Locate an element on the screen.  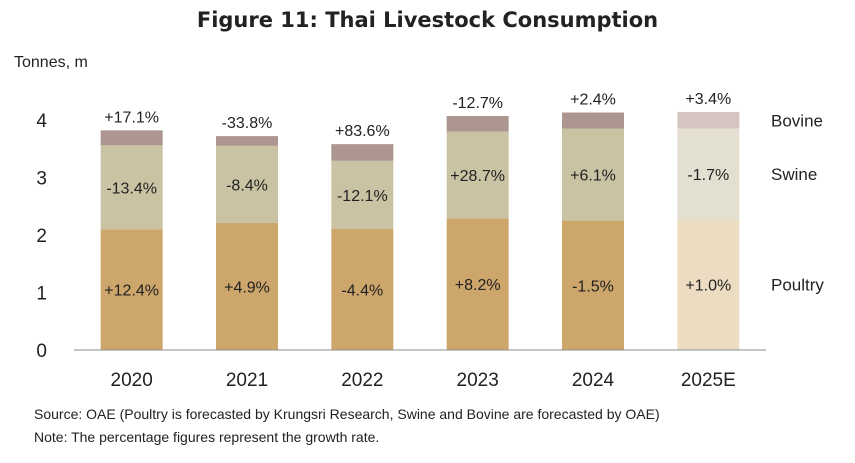
data-label-poultry: +8.2% is located at coordinates (478, 285).